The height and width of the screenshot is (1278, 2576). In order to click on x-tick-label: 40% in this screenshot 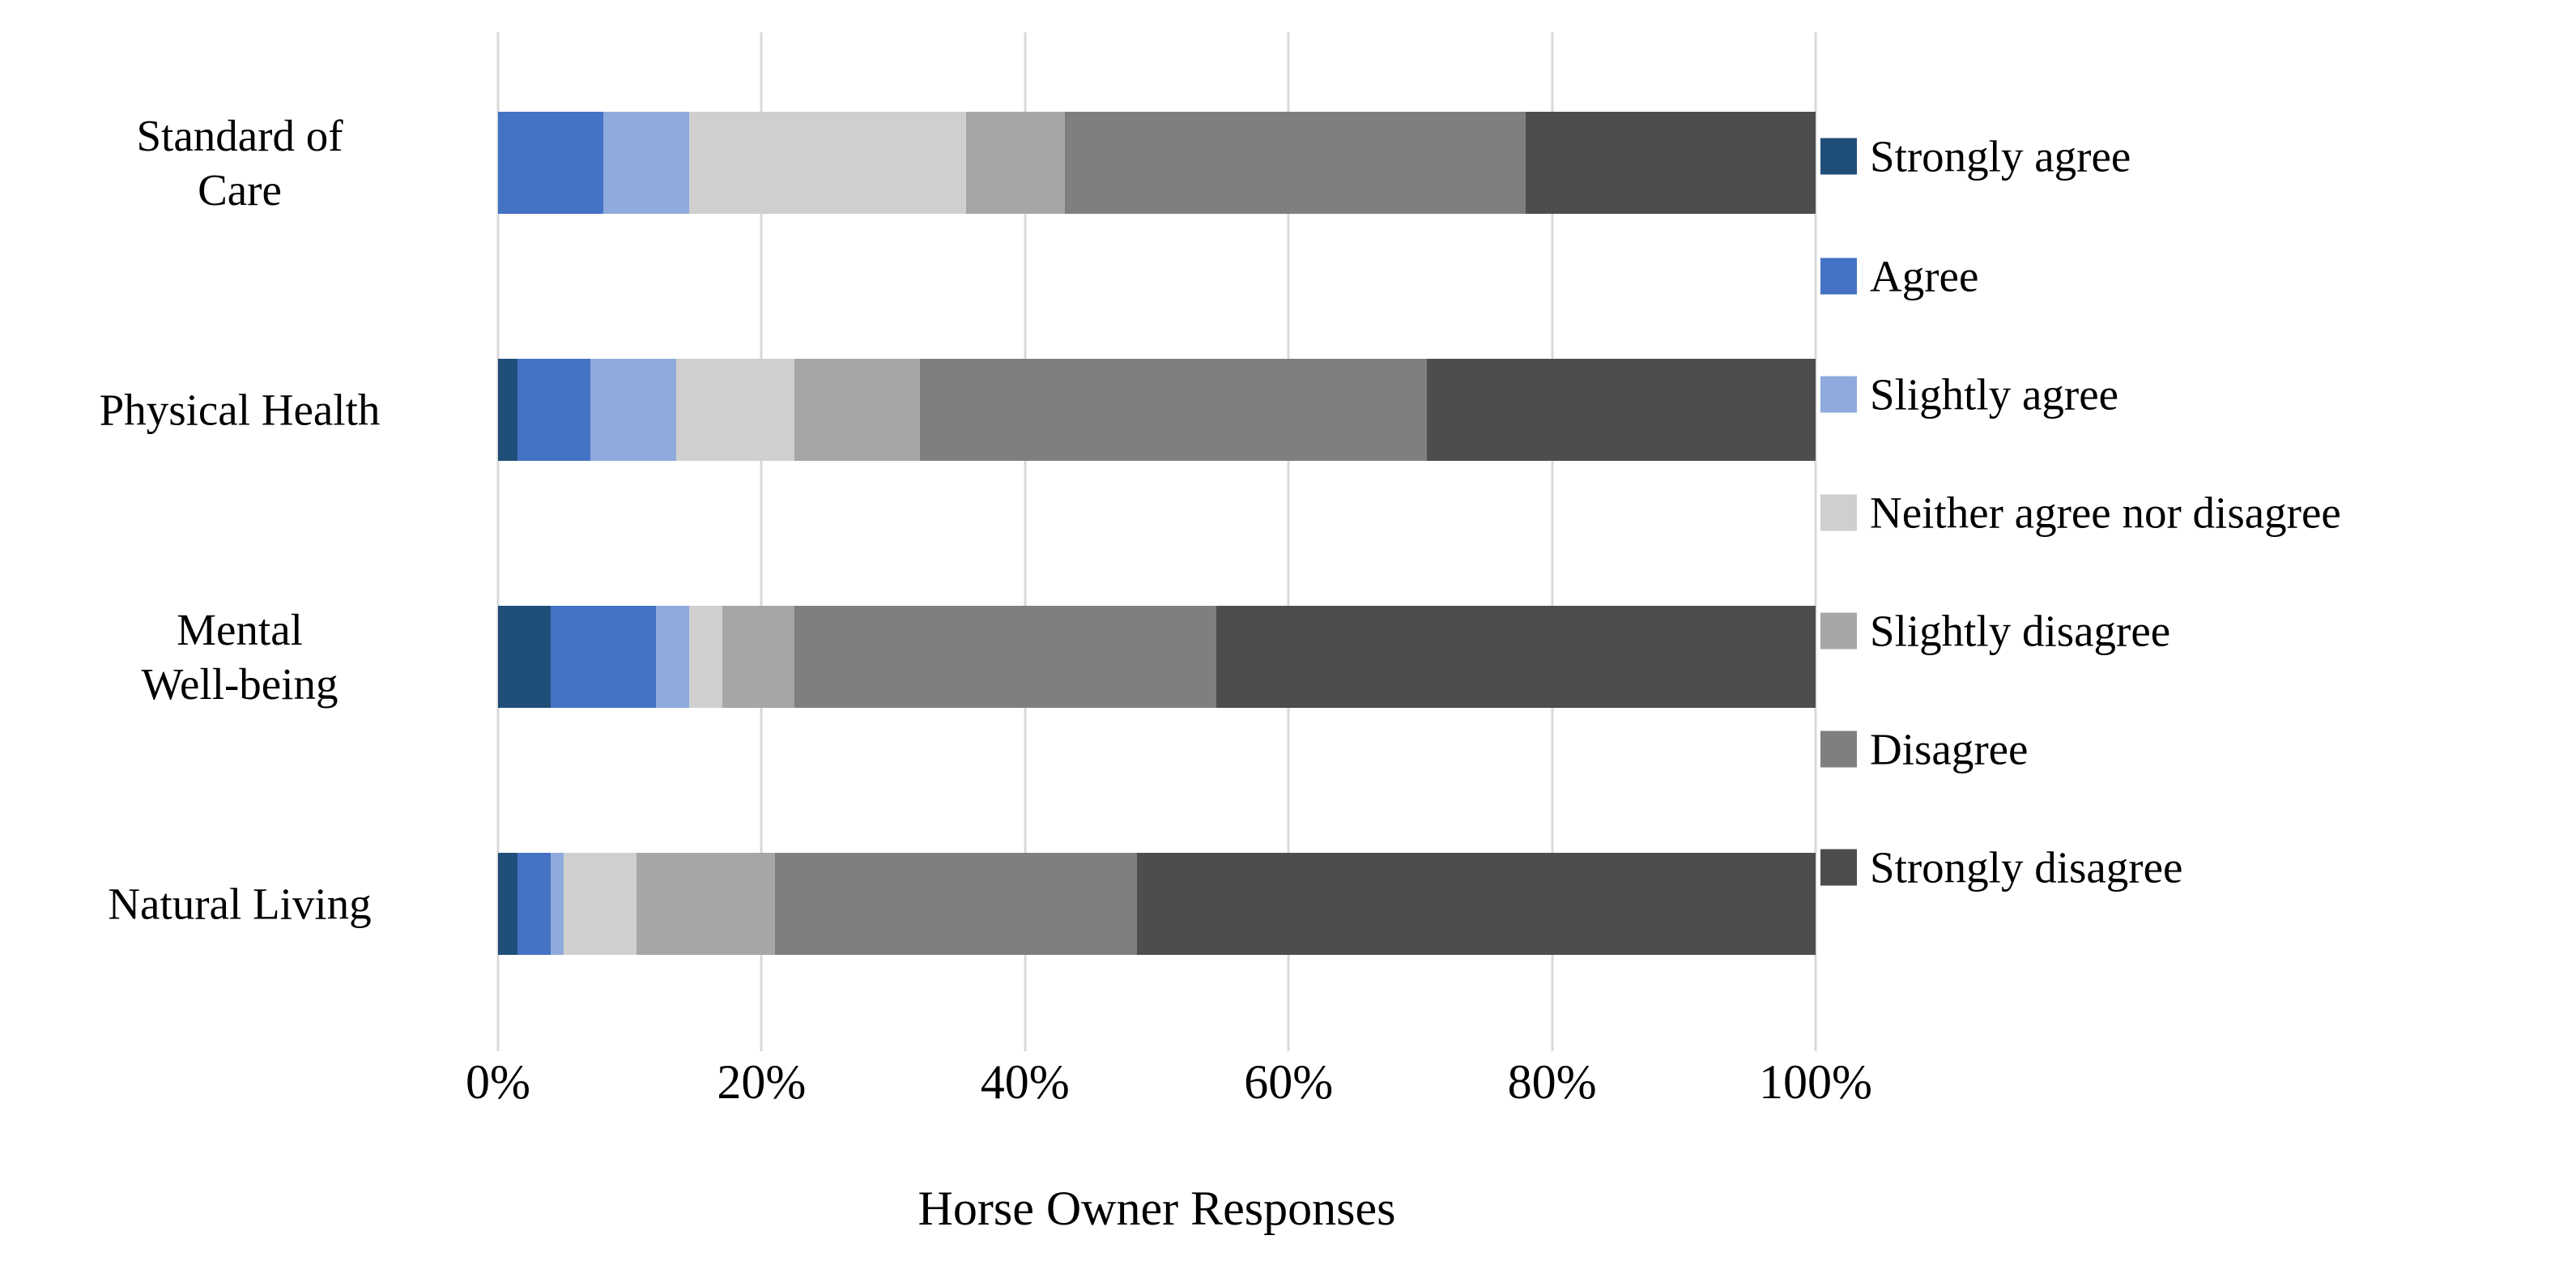, I will do `click(1025, 1082)`.